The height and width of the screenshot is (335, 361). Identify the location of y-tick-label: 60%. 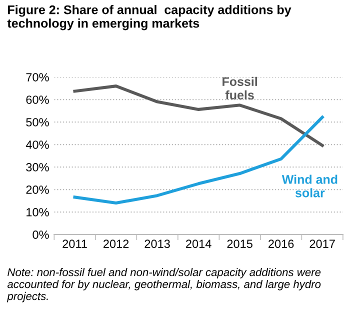
(37, 100).